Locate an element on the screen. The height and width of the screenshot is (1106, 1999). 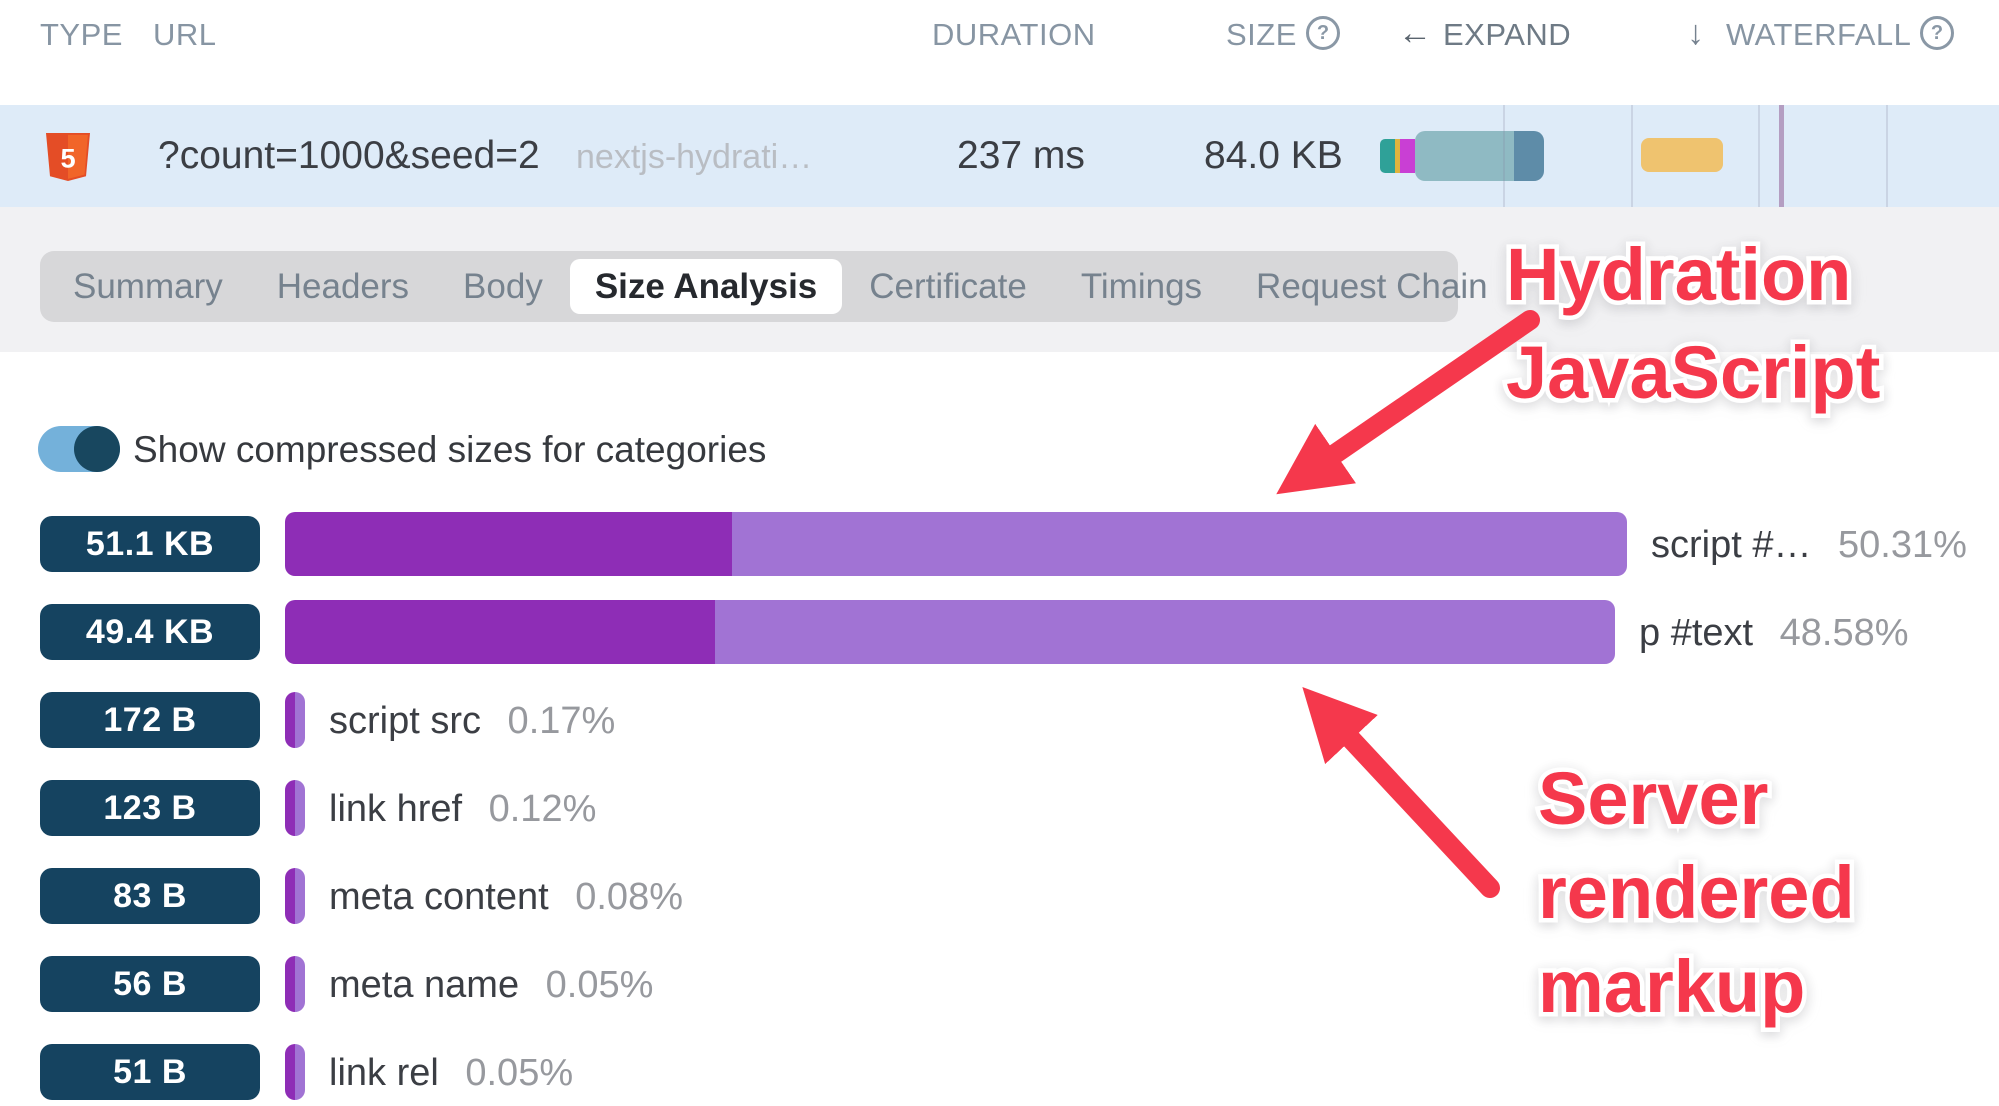
size-row: 83 B meta content 0.08% is located at coordinates (1019, 896).